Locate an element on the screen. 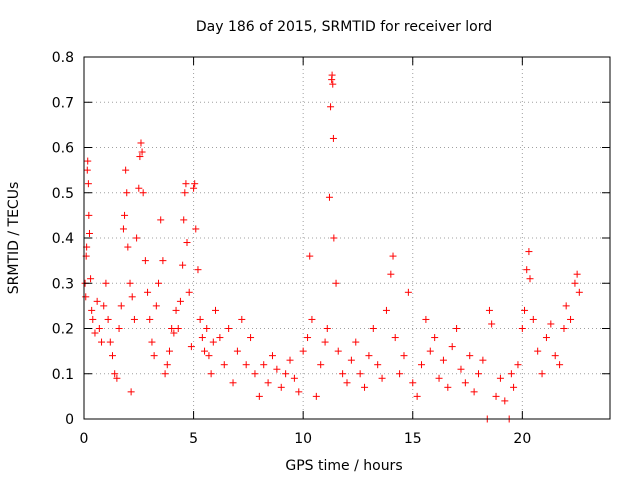 This screenshot has width=640, height=480. y-tick-label: 0.1 is located at coordinates (63, 375).